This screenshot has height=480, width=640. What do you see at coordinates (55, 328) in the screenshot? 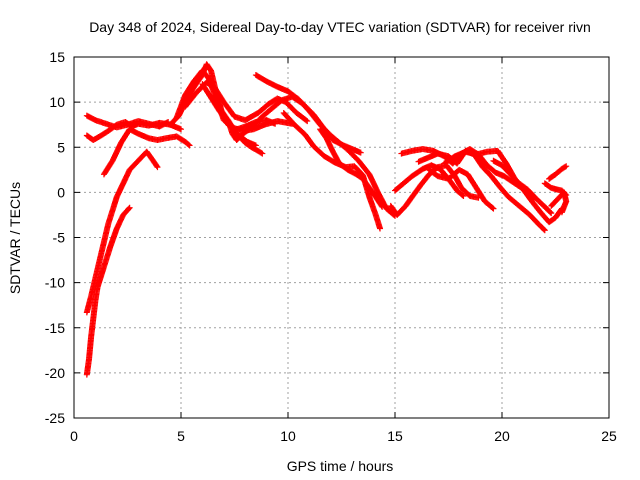
I see `y-tick-label: -15` at bounding box center [55, 328].